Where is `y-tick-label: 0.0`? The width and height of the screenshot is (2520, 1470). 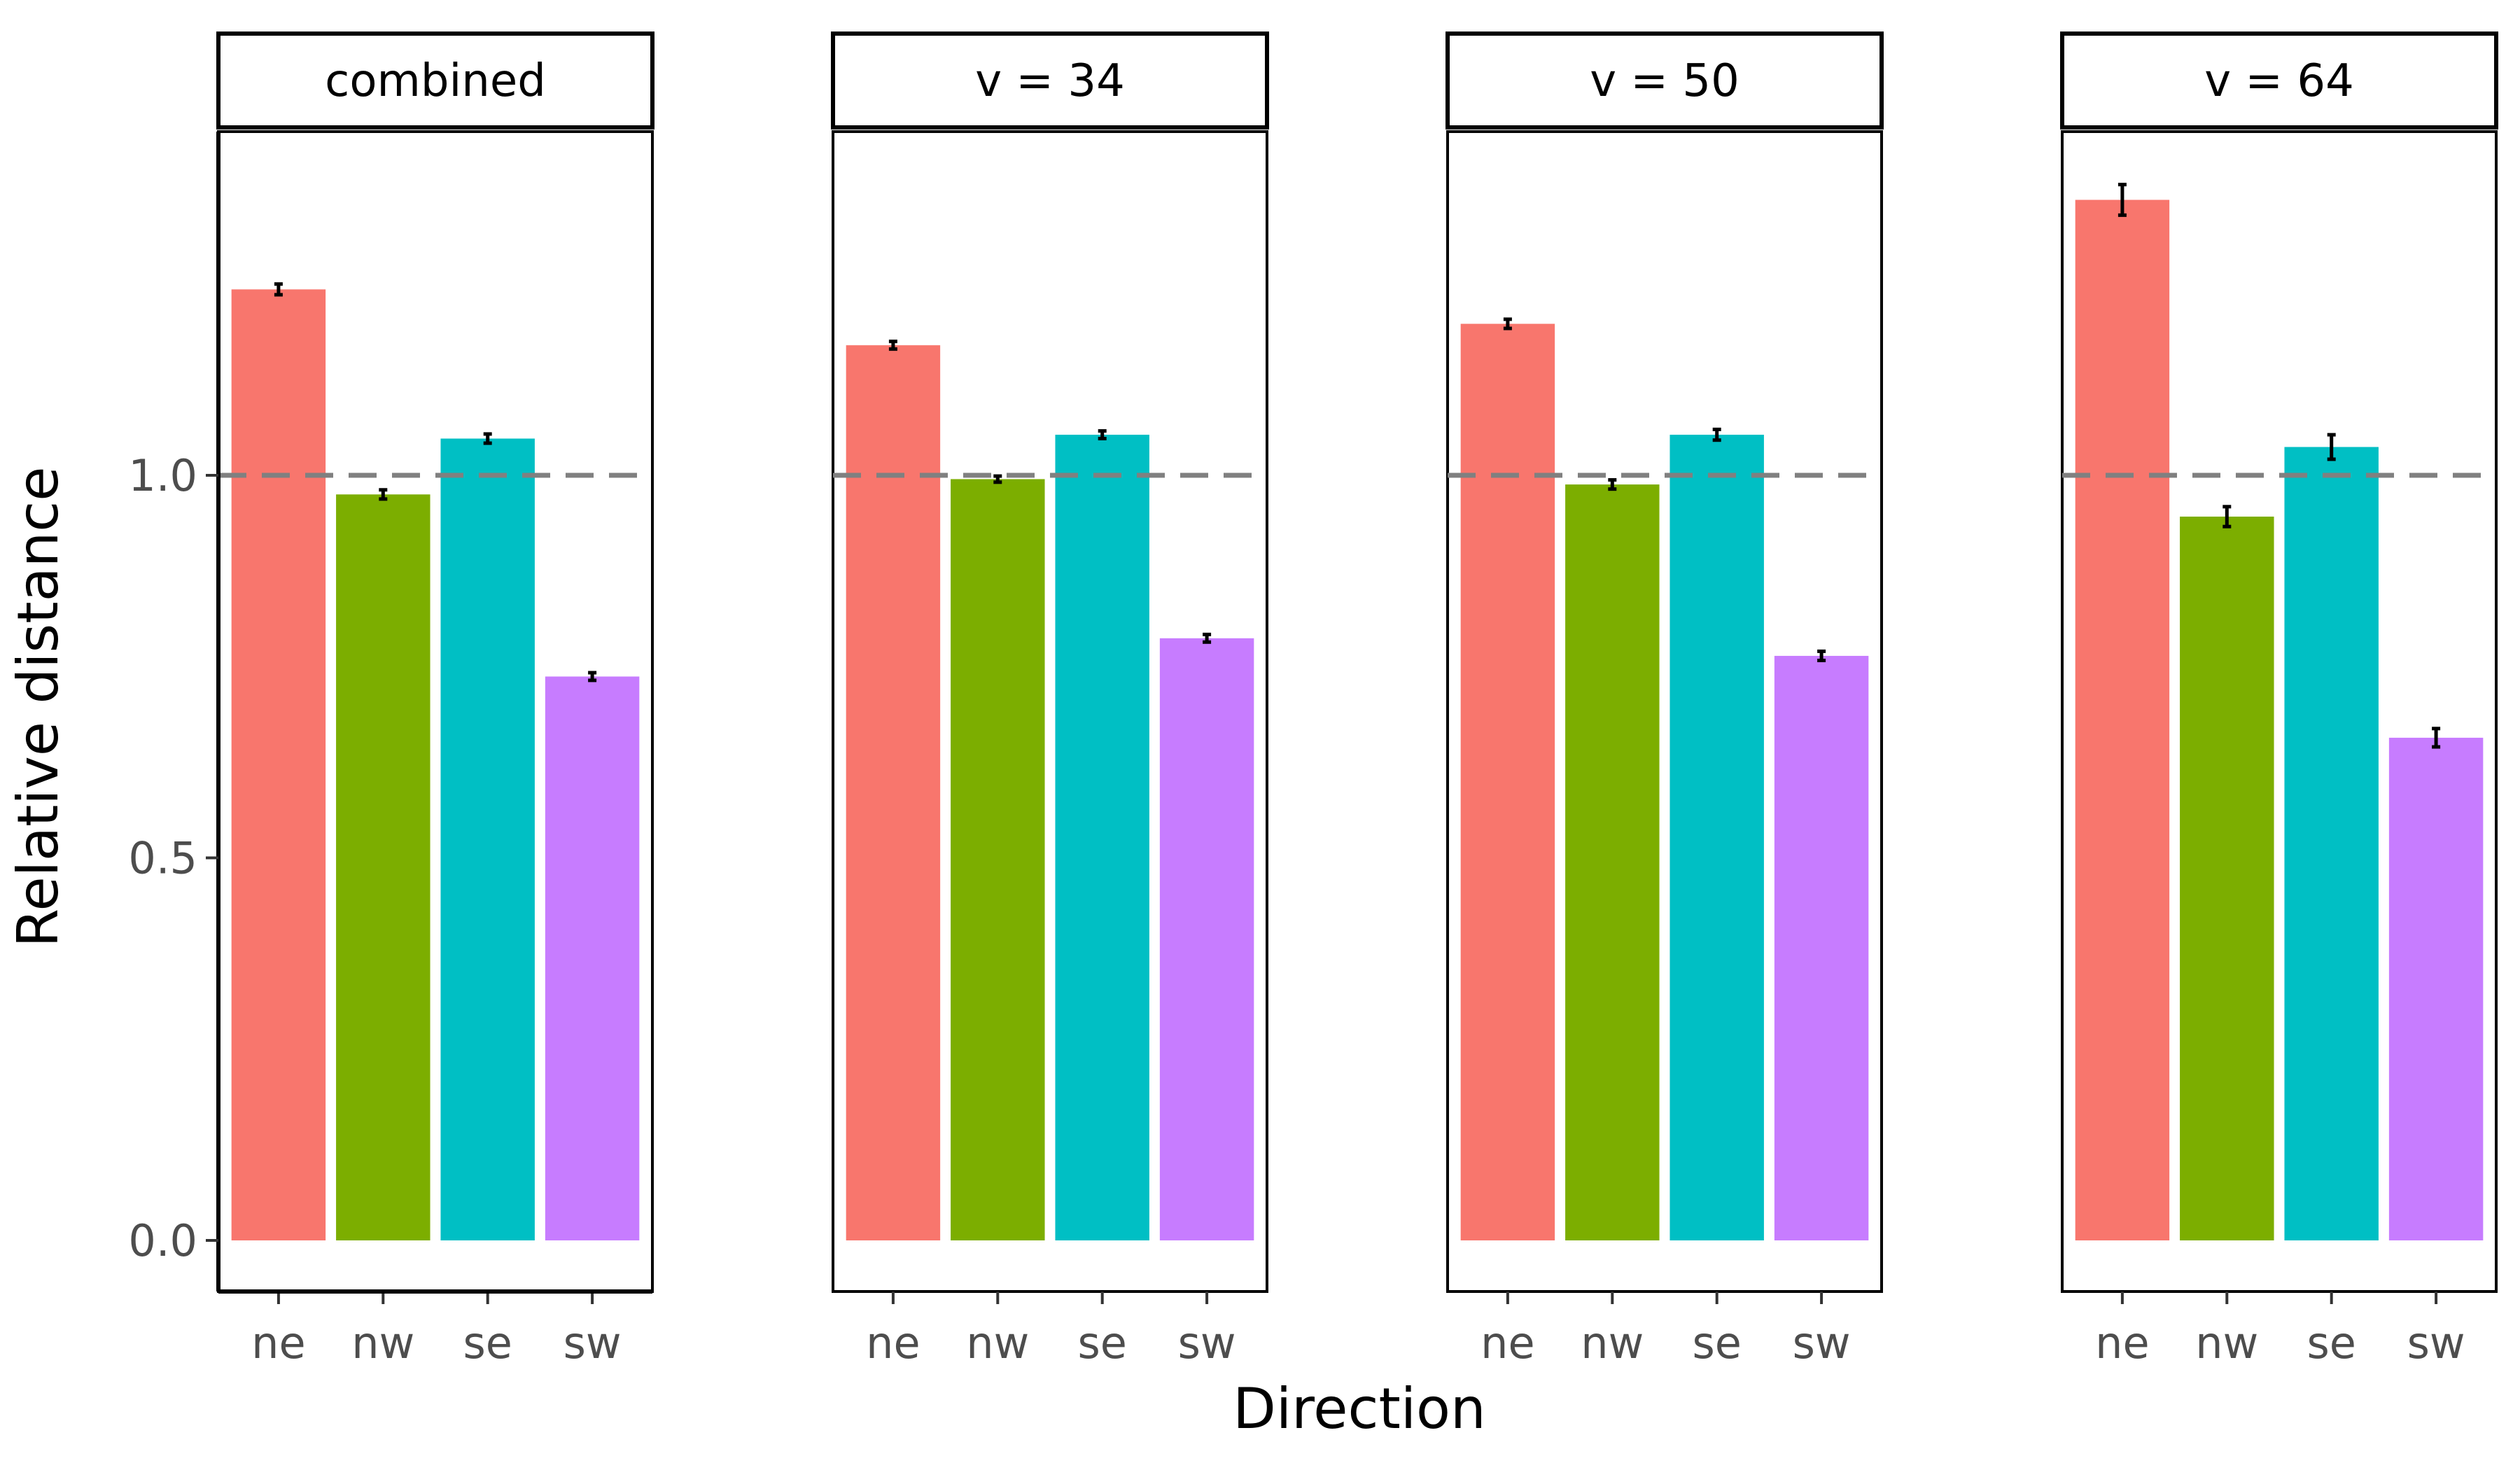 y-tick-label: 0.0 is located at coordinates (162, 1240).